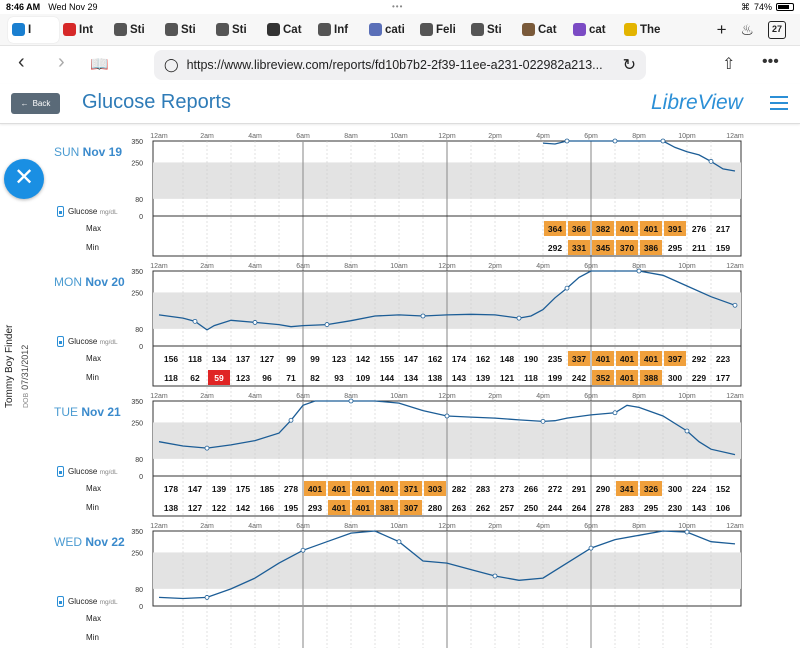 Image resolution: width=800 pixels, height=648 pixels. What do you see at coordinates (395, 29) in the screenshot?
I see `tab-label: cati` at bounding box center [395, 29].